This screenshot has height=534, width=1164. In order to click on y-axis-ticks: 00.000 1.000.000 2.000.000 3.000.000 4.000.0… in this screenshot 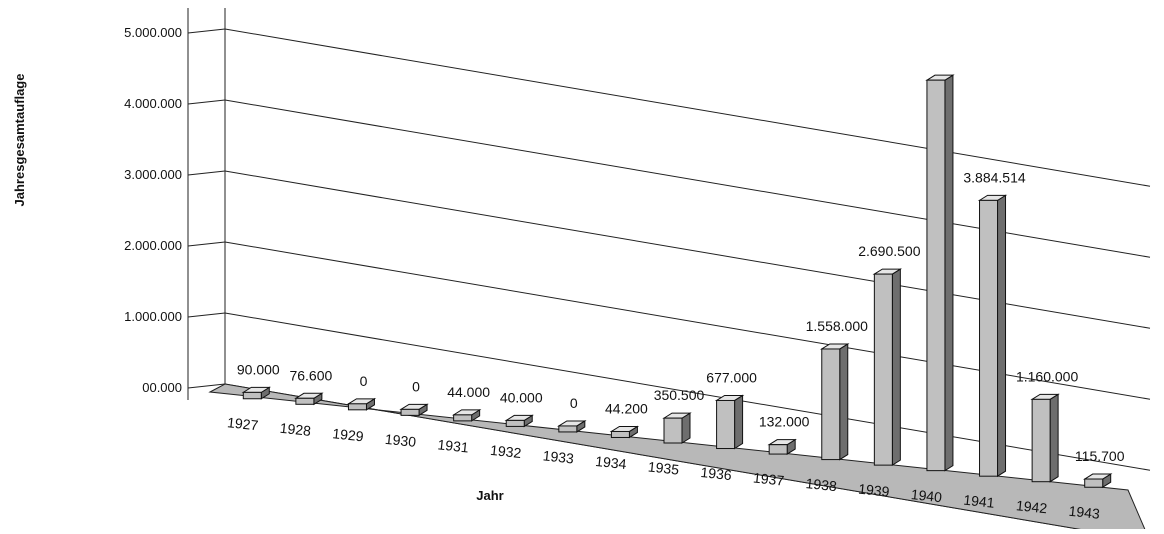, I will do `click(153, 210)`.